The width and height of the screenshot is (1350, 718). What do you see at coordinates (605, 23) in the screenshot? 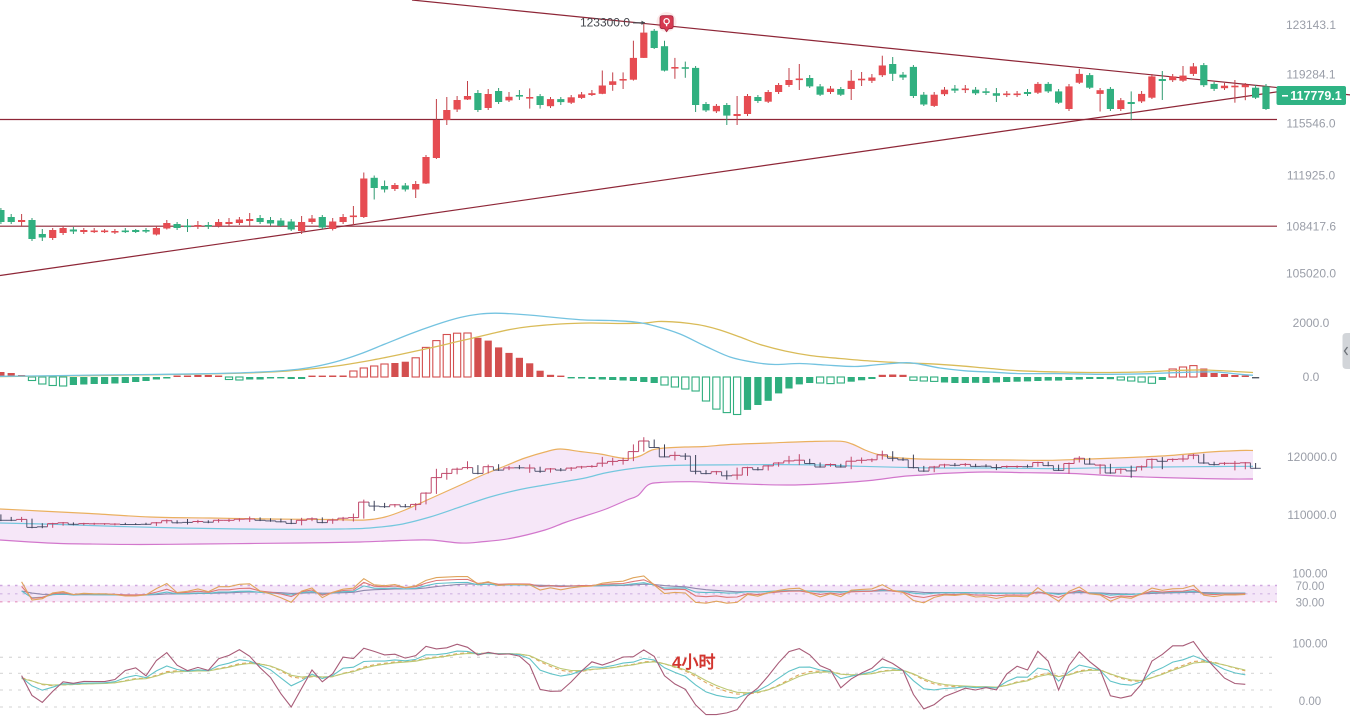
I see `svg-text: 123300.0` at bounding box center [605, 23].